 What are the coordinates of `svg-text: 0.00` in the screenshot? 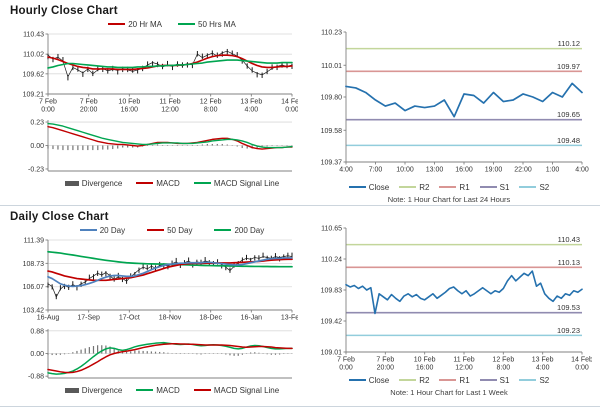 It's located at (37, 354).